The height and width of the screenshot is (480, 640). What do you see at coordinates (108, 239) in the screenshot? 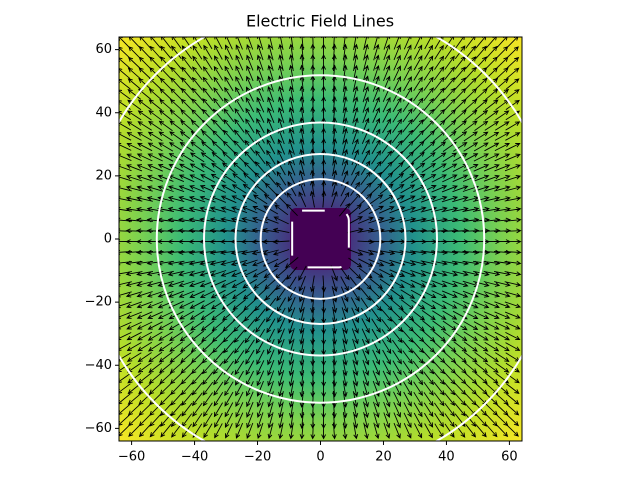
I see `y-tick-label: 0` at bounding box center [108, 239].